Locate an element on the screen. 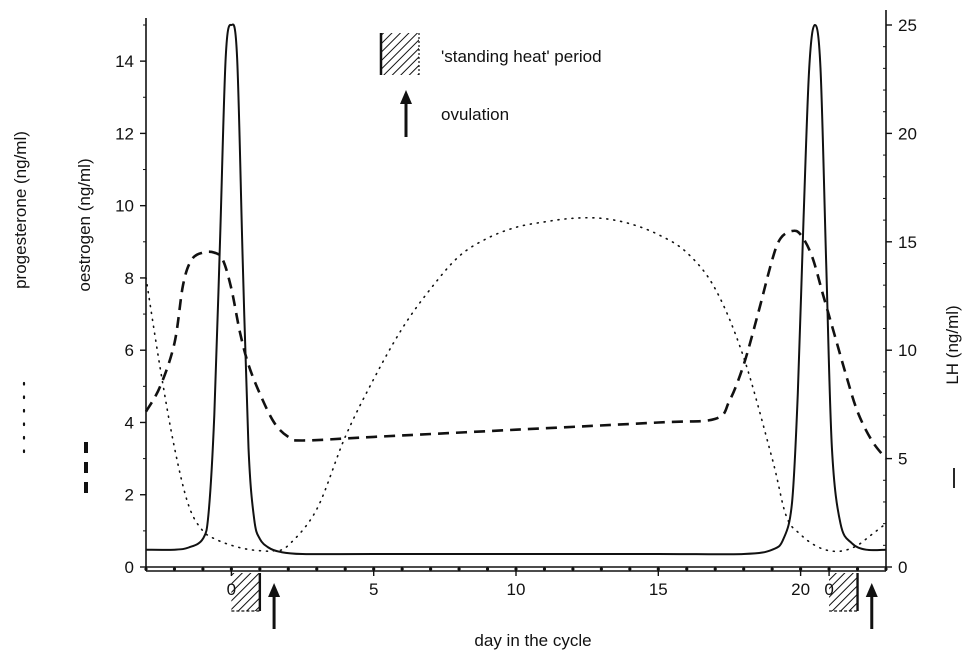 The height and width of the screenshot is (655, 969). x-tick-label: 15 is located at coordinates (658, 589).